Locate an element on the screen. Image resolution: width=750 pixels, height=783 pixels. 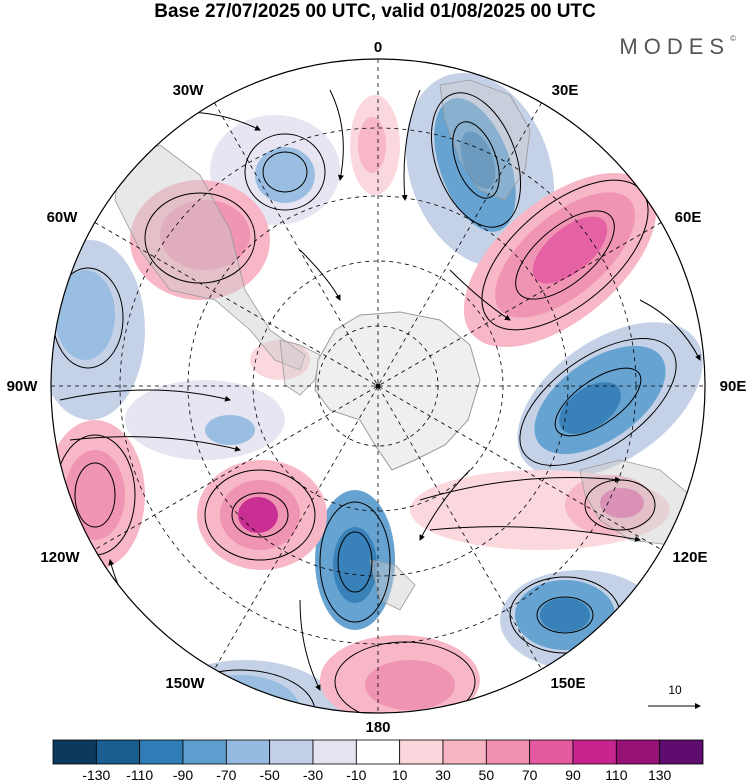
lon-label-150e: 150E is located at coordinates (567, 683).